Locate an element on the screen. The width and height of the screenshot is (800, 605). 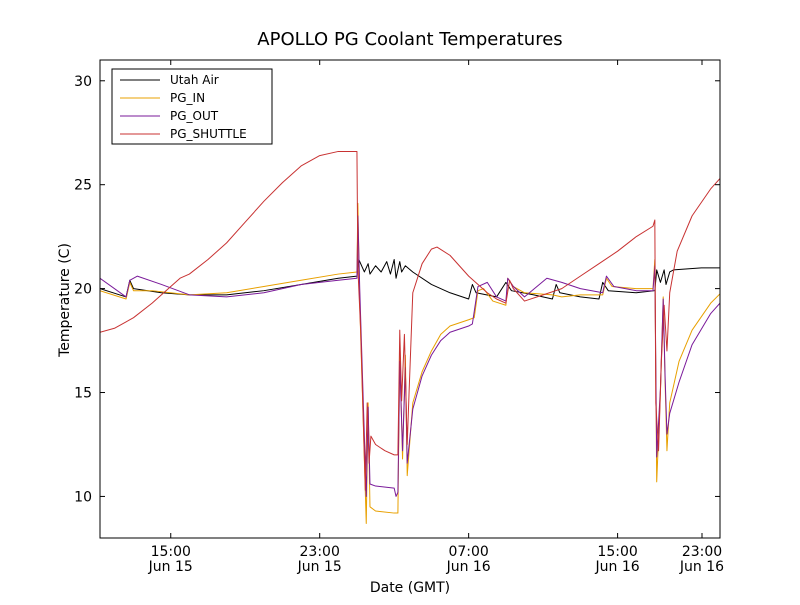
y-tick-label: 15 is located at coordinates (83, 394).